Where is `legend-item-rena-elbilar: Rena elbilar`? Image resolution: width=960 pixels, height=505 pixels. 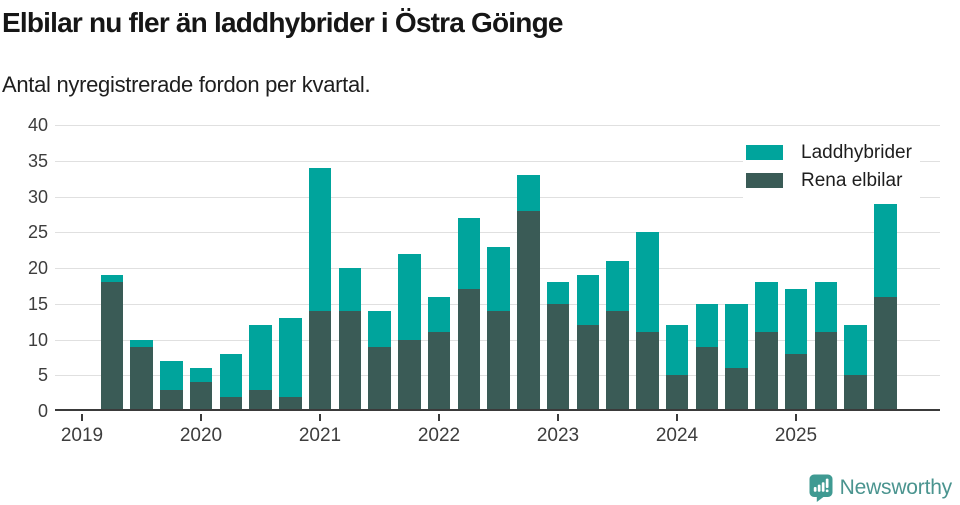
legend-item-rena-elbilar: Rena elbilar is located at coordinates (829, 180).